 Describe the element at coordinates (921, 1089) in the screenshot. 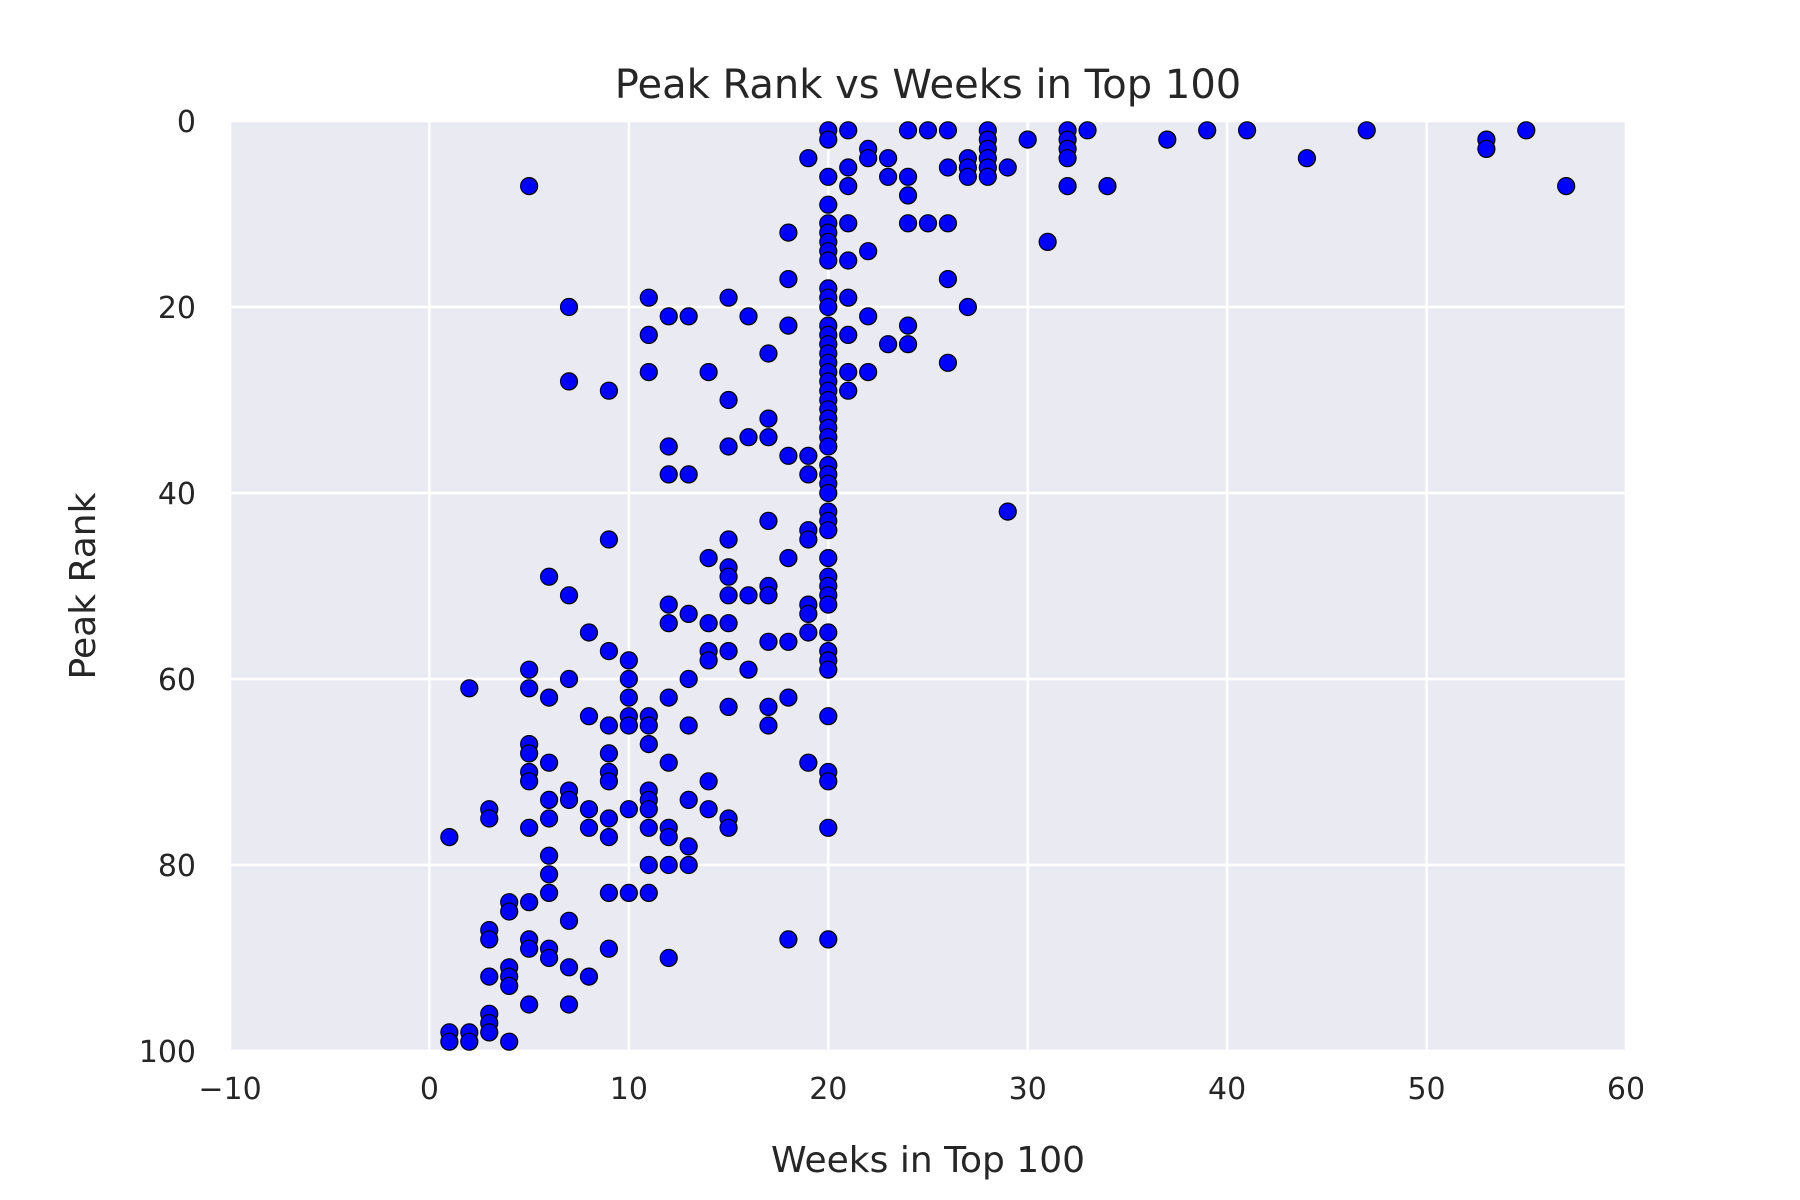

I see `x-axis-ticks: −10 0 10 20 30 40 50 60` at that location.